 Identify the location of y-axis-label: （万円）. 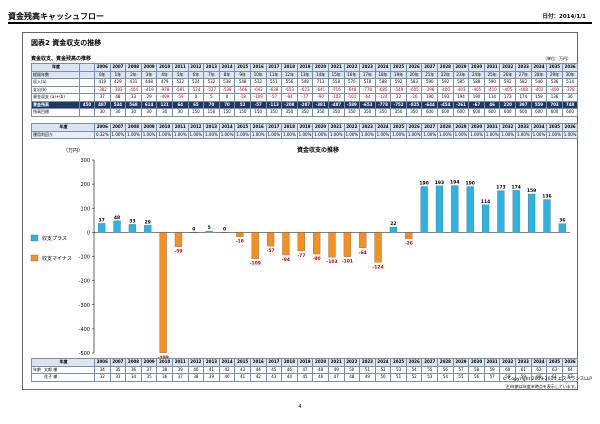
(73, 151).